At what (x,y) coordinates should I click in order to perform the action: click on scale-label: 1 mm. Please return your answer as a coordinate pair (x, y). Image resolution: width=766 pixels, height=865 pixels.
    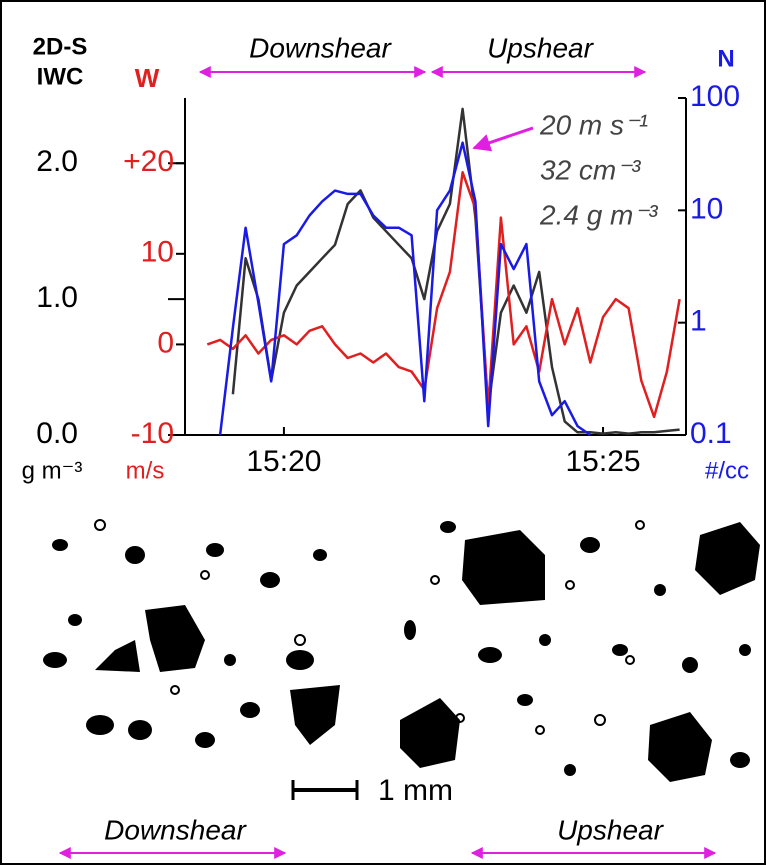
    Looking at the image, I should click on (415, 790).